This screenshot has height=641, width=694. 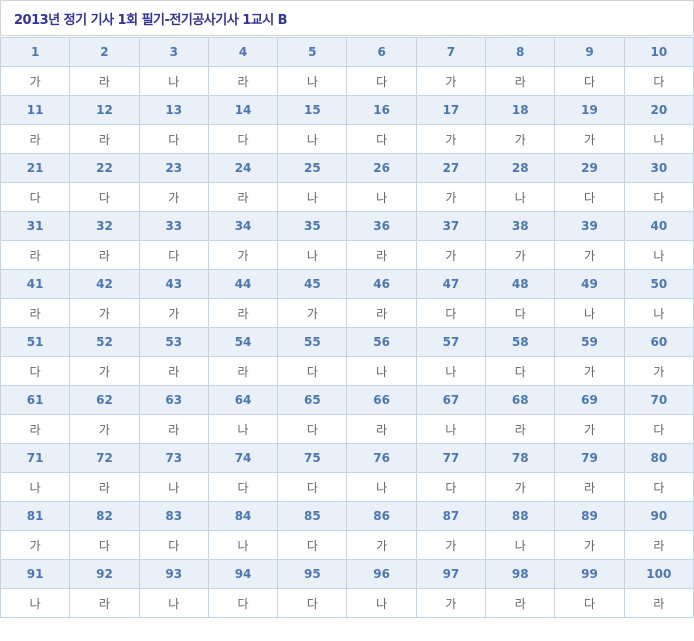 I want to click on question-number-cell: 30, so click(x=658, y=168).